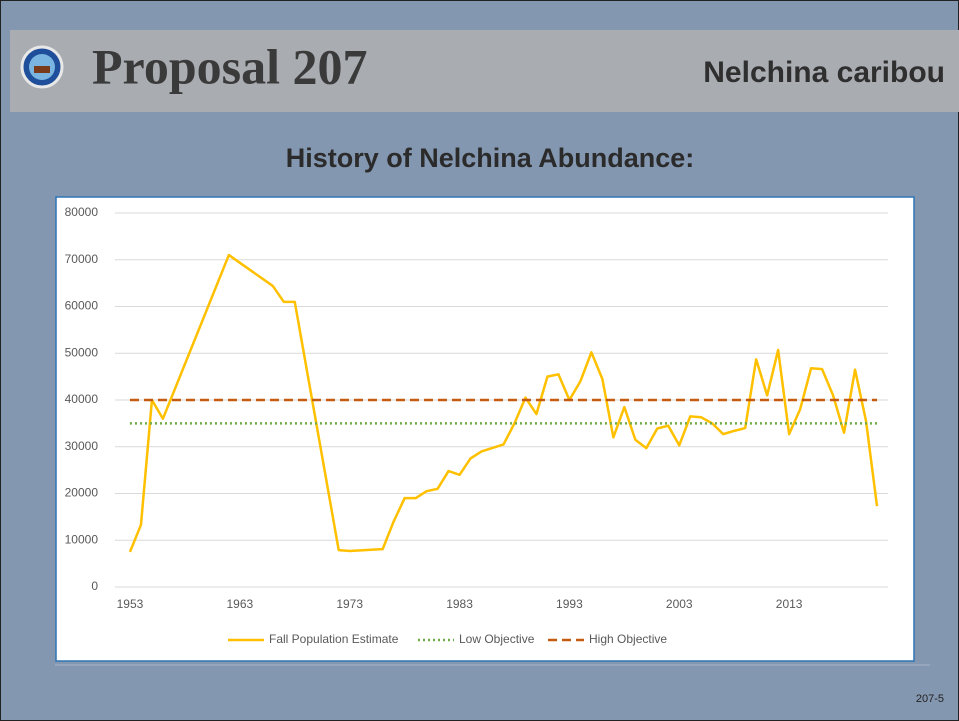 The image size is (959, 721). Describe the element at coordinates (82, 306) in the screenshot. I see `y-tick-label: 60000` at that location.